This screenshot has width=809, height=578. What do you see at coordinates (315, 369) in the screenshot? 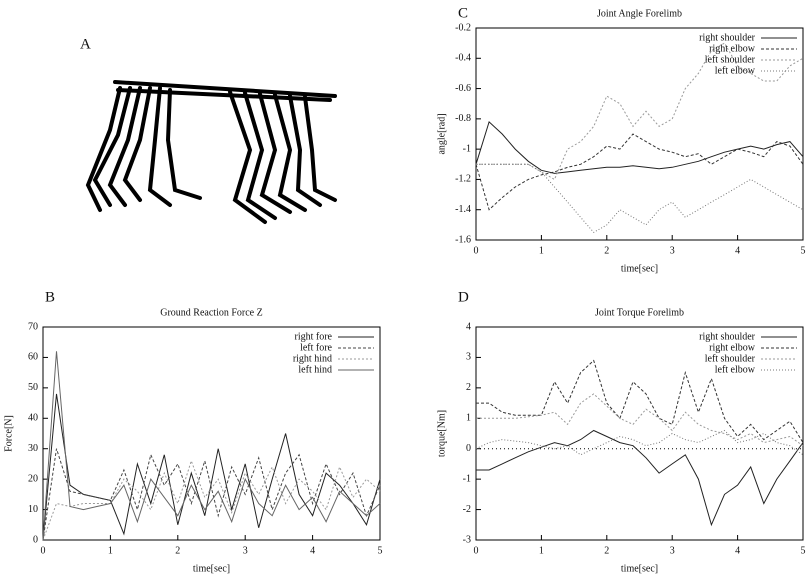
I see `legend-label: left hind` at bounding box center [315, 369].